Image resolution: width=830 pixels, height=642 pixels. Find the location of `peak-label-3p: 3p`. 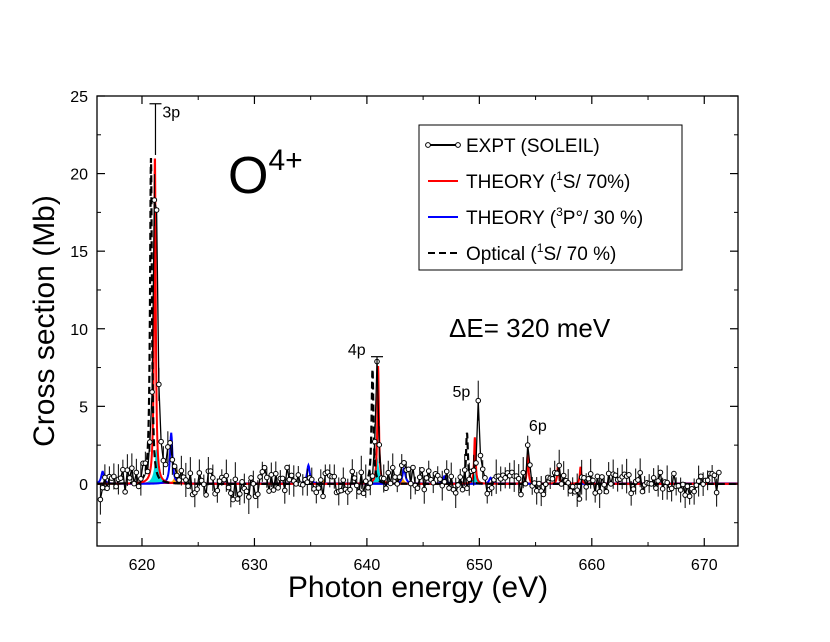

peak-label-3p: 3p is located at coordinates (171, 113).